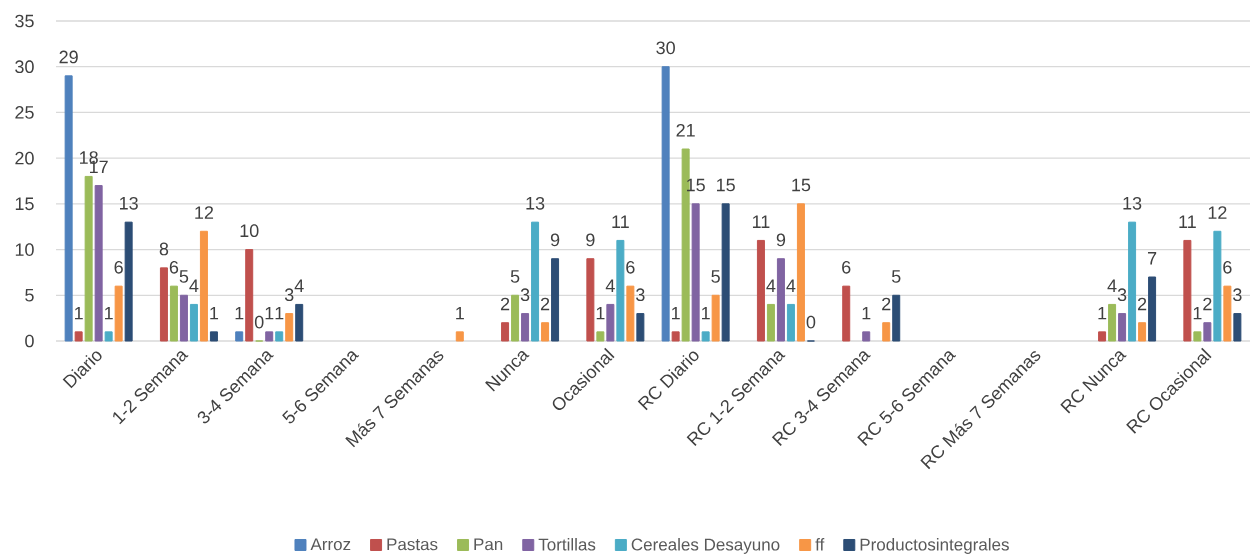  What do you see at coordinates (24, 249) in the screenshot?
I see `y-tick-label: 10` at bounding box center [24, 249].